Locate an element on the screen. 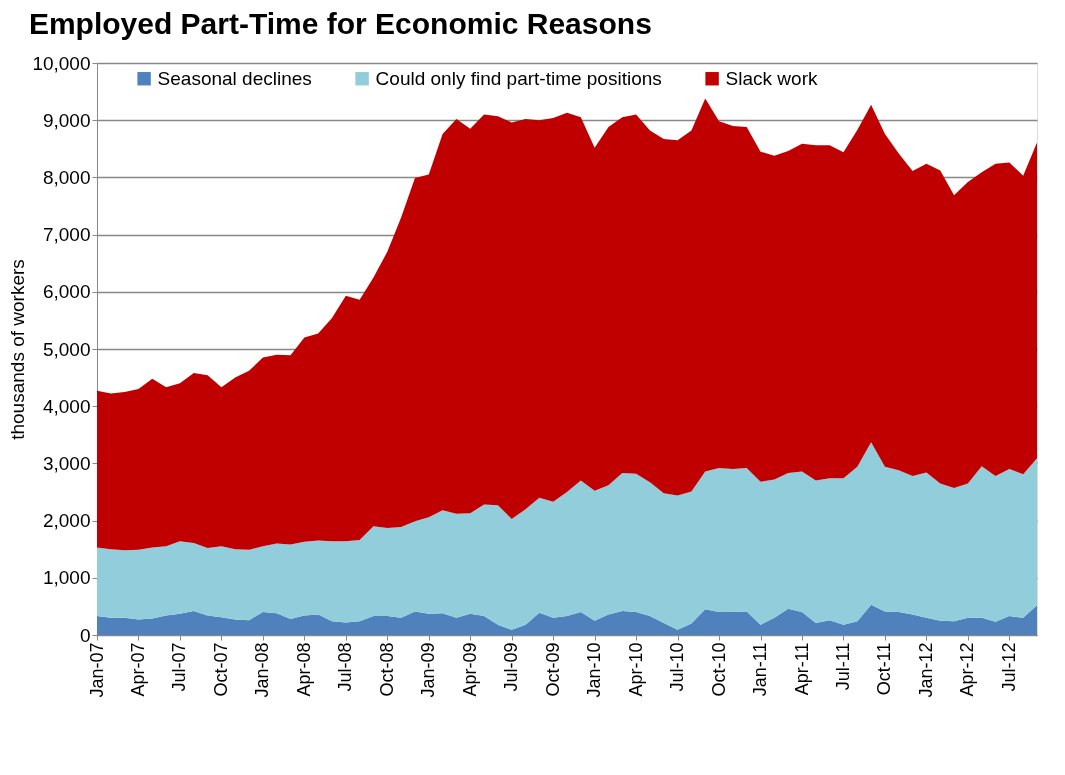 This screenshot has width=1065, height=775. x-tick-label: Apr-08 is located at coordinates (303, 669).